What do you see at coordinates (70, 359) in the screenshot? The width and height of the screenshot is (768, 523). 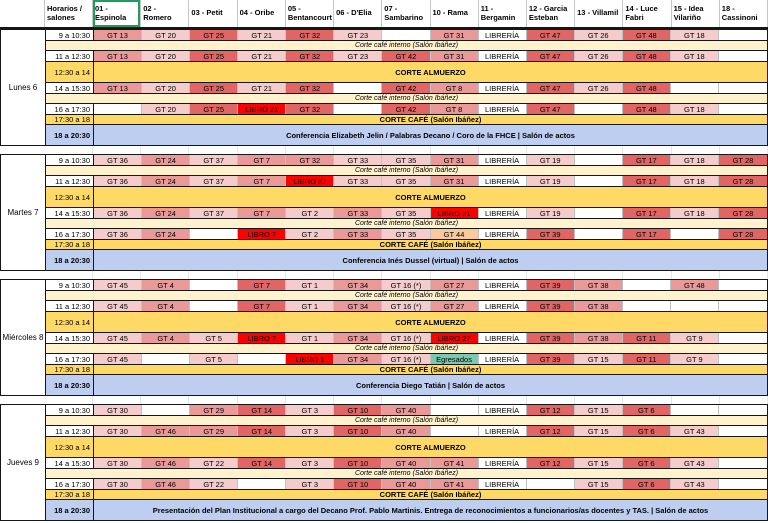 I see `time-label: 16 a 17:30` at bounding box center [70, 359].